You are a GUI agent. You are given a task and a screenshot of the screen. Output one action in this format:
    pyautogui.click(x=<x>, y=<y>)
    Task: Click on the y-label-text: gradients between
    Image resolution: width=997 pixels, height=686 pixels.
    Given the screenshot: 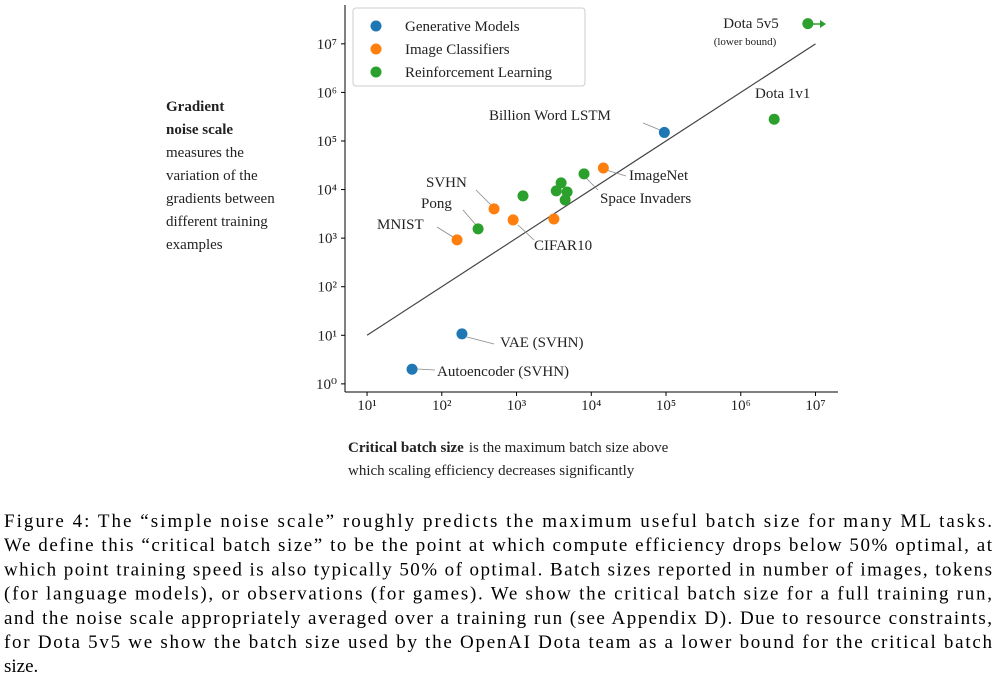 What is the action you would take?
    pyautogui.click(x=220, y=199)
    